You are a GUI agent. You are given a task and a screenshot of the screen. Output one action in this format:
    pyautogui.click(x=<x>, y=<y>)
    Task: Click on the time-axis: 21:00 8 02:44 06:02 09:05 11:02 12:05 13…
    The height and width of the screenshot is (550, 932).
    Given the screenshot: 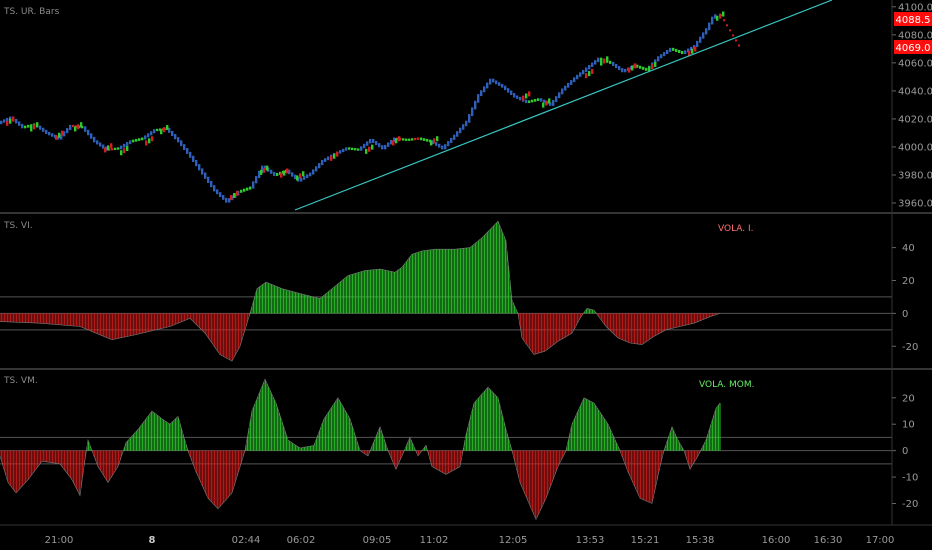 What is the action you would take?
    pyautogui.click(x=470, y=540)
    